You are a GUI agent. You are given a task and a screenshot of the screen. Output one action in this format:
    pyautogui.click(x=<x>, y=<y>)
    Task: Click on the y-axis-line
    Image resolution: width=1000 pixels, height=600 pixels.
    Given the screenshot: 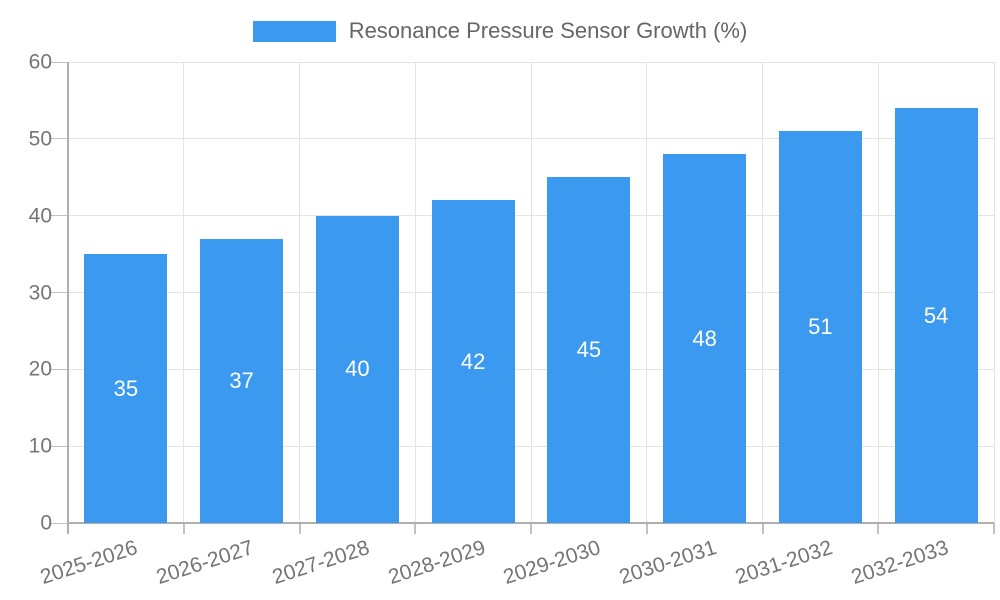 What is the action you would take?
    pyautogui.click(x=68, y=298)
    